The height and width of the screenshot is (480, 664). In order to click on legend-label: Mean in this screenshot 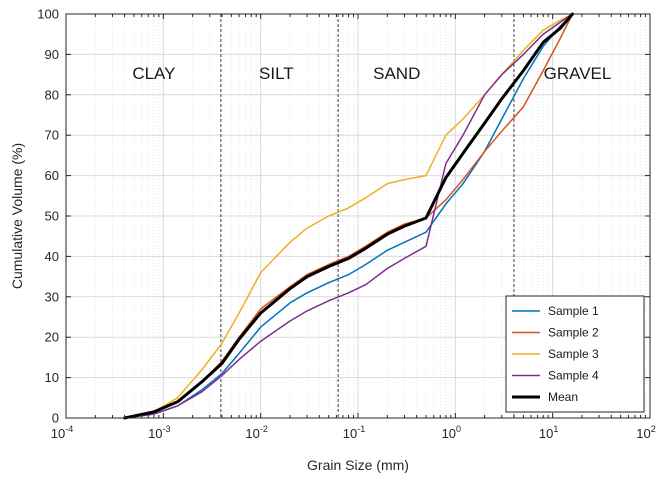, I will do `click(563, 397)`.